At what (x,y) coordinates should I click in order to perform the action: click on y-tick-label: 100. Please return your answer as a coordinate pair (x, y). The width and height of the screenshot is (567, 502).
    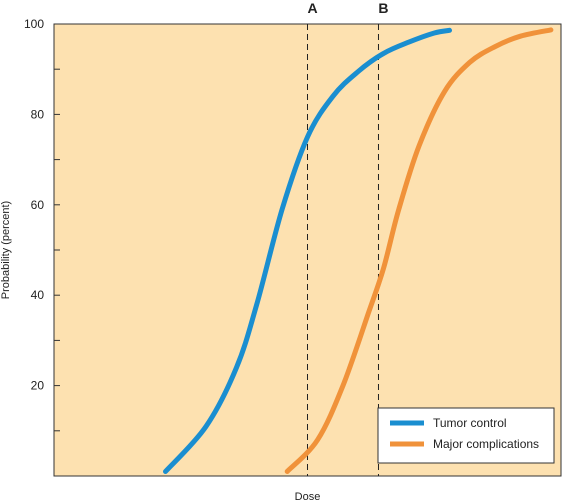
    Looking at the image, I should click on (34, 24).